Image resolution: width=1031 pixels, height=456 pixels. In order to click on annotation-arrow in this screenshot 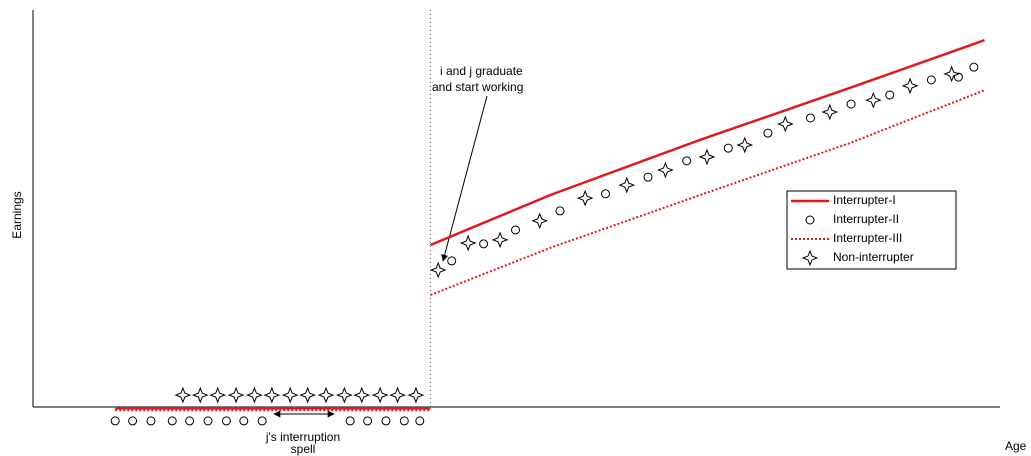, I will do `click(464, 178)`.